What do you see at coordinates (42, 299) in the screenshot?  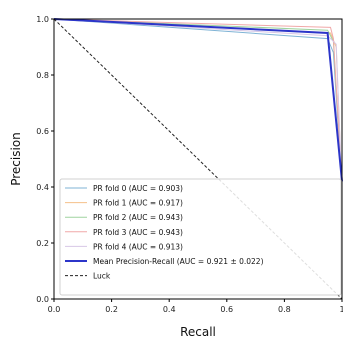 I see `y-tick-label: 0.0` at bounding box center [42, 299].